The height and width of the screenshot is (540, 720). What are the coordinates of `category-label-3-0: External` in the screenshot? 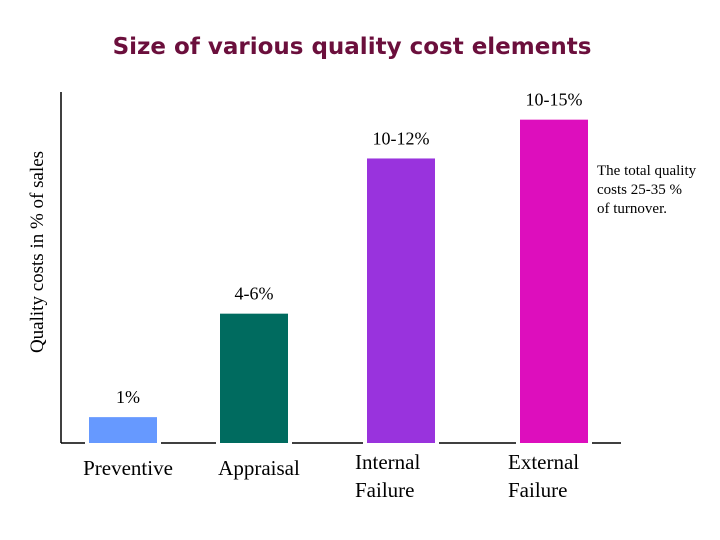 It's located at (543, 462).